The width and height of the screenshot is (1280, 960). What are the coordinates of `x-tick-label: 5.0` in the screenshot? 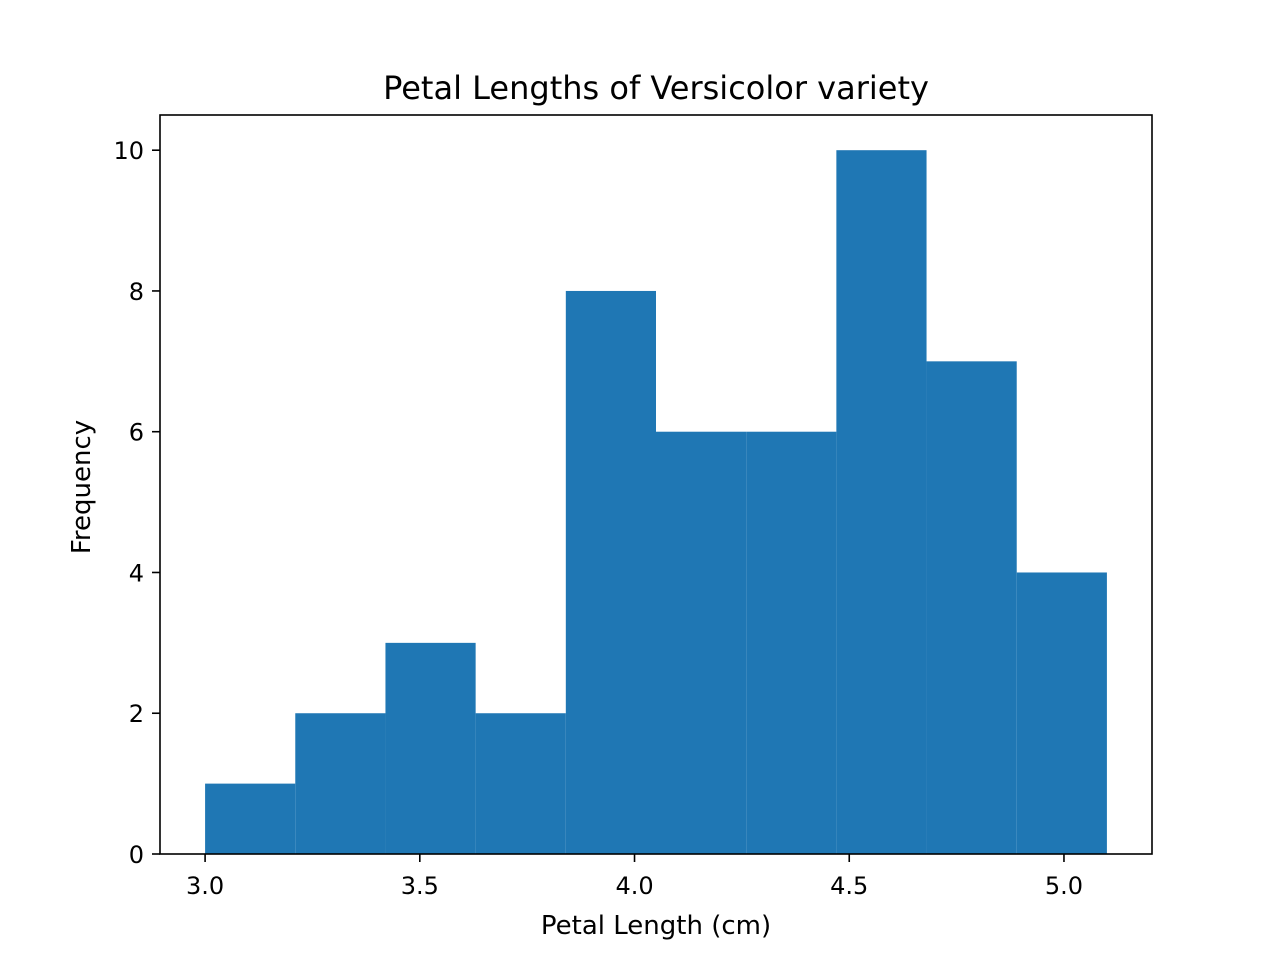 It's located at (1064, 886).